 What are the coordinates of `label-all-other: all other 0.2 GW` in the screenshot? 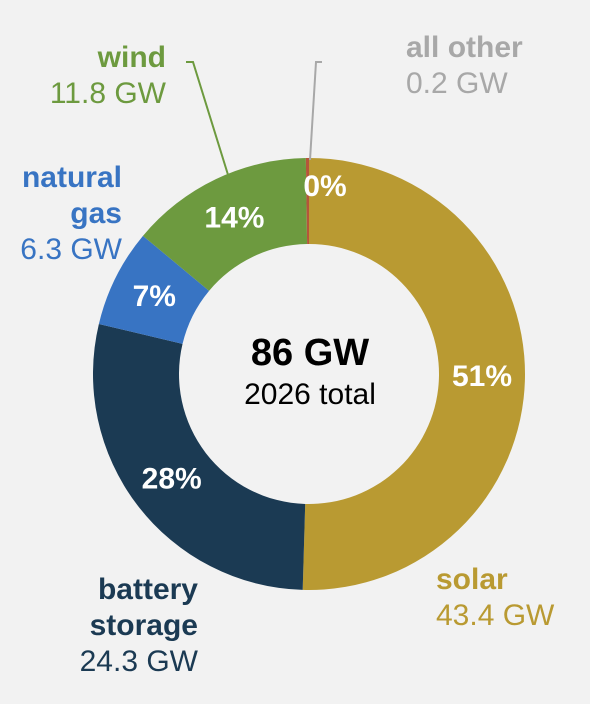 It's located at (464, 66).